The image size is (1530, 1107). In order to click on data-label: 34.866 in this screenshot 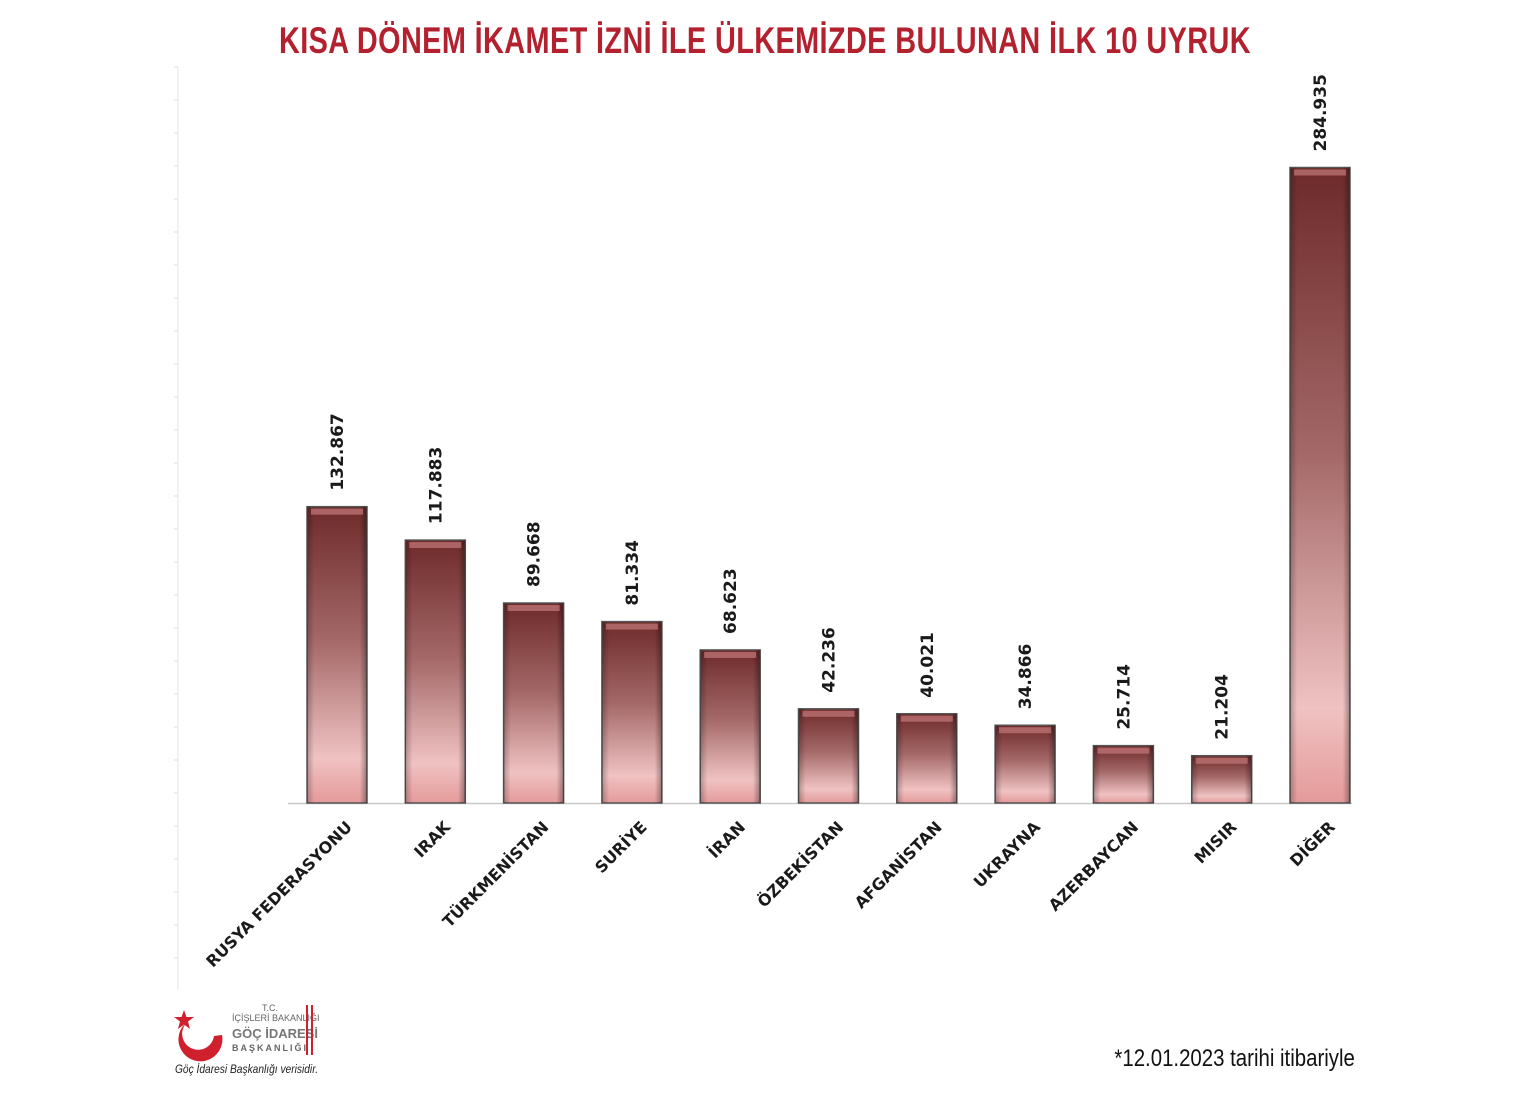, I will do `click(1026, 677)`.